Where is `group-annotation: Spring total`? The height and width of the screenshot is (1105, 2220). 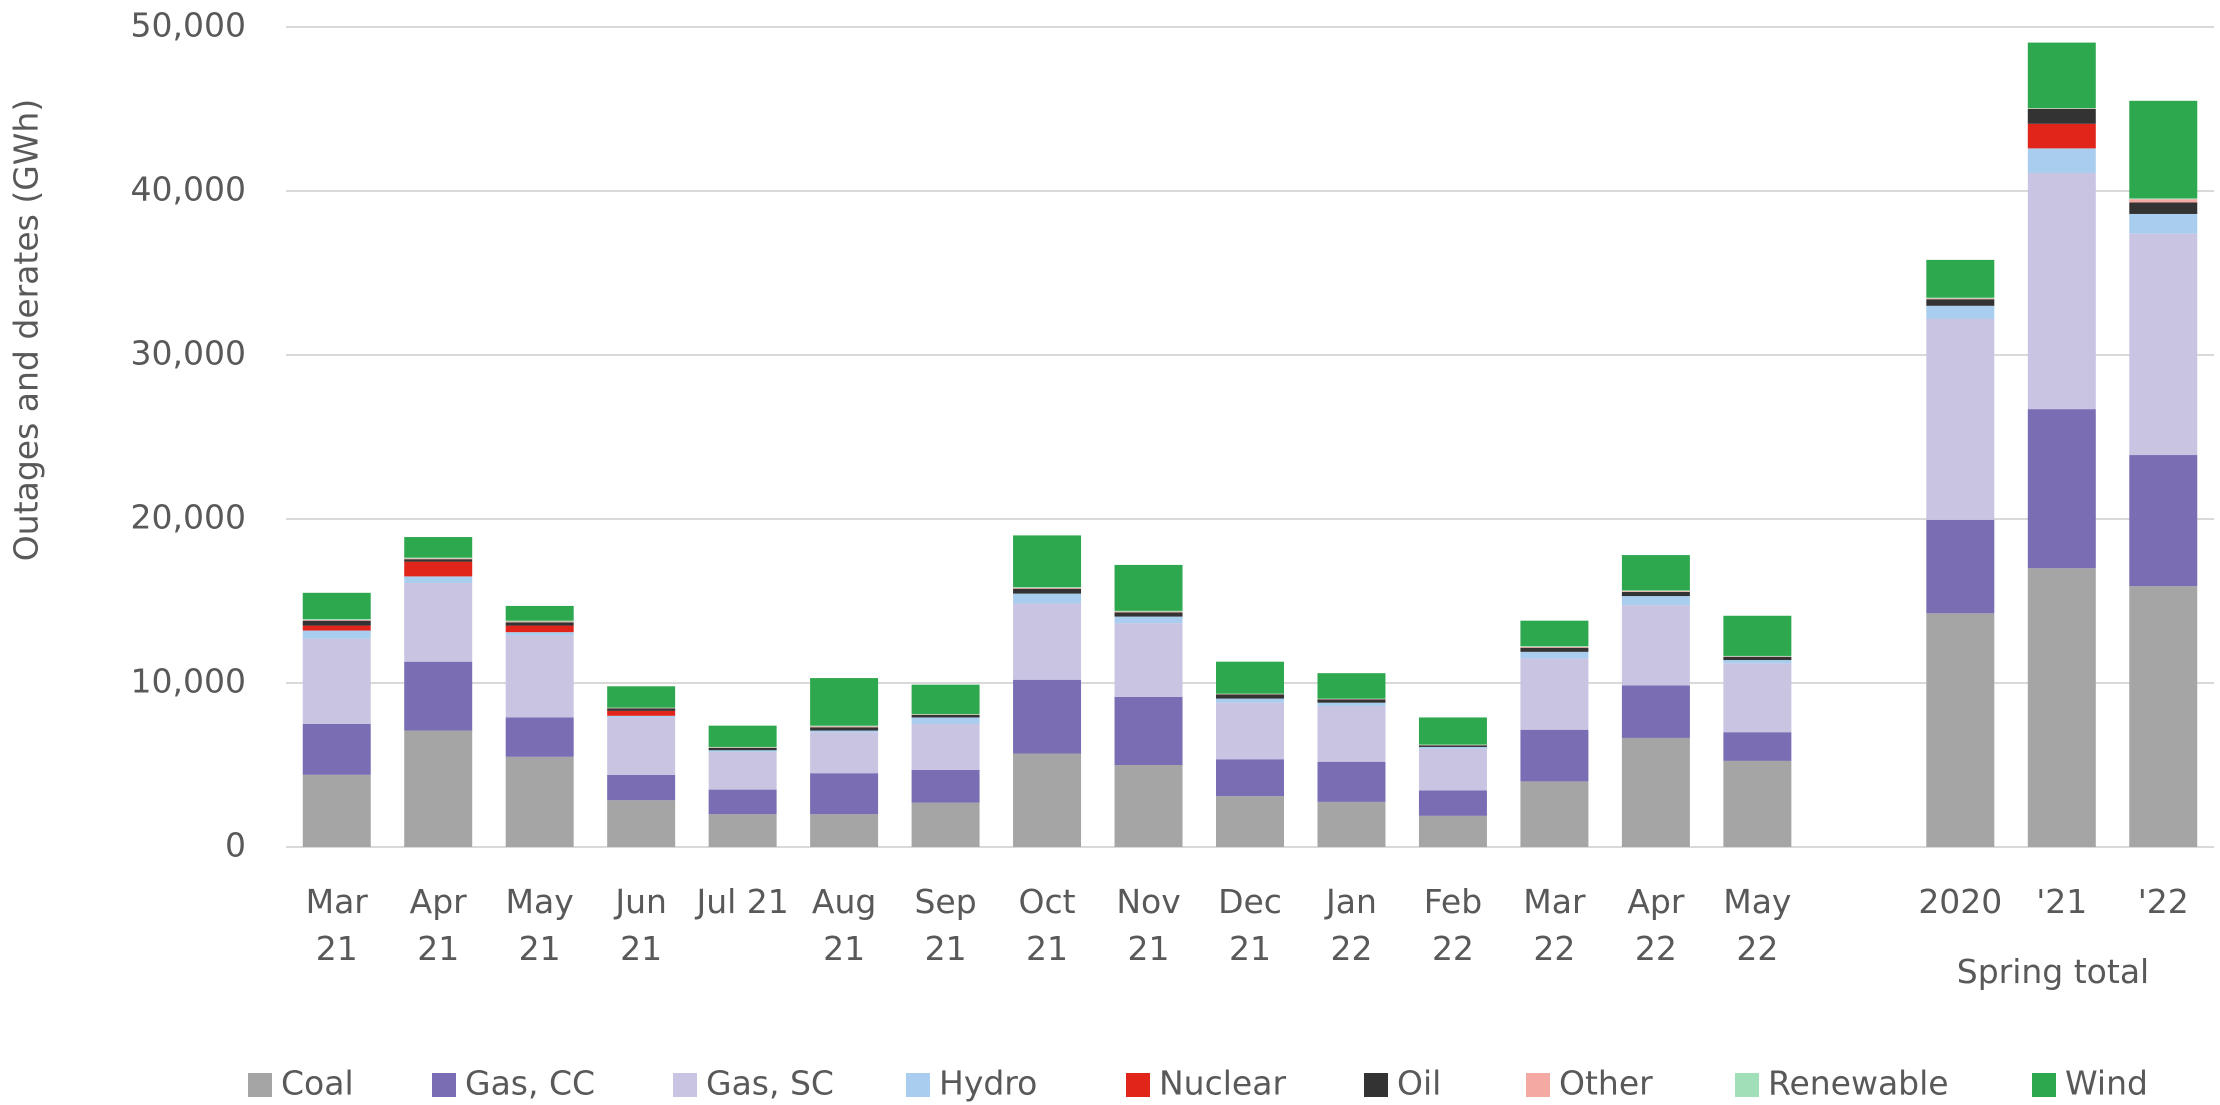 group-annotation: Spring total is located at coordinates (2053, 971).